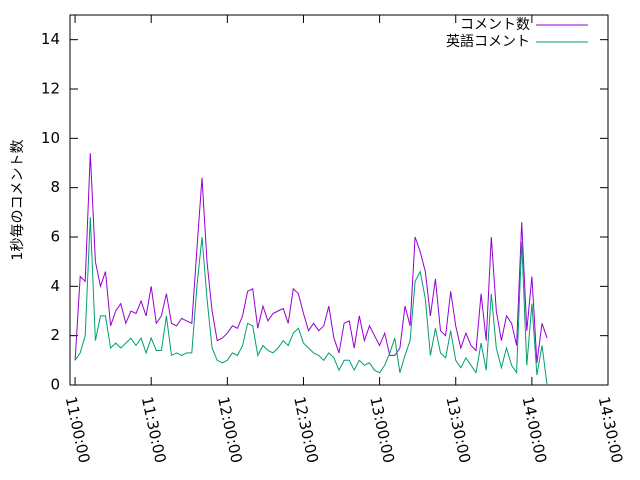 The height and width of the screenshot is (480, 640). What do you see at coordinates (55, 335) in the screenshot?
I see `y-tick-label: 2` at bounding box center [55, 335].